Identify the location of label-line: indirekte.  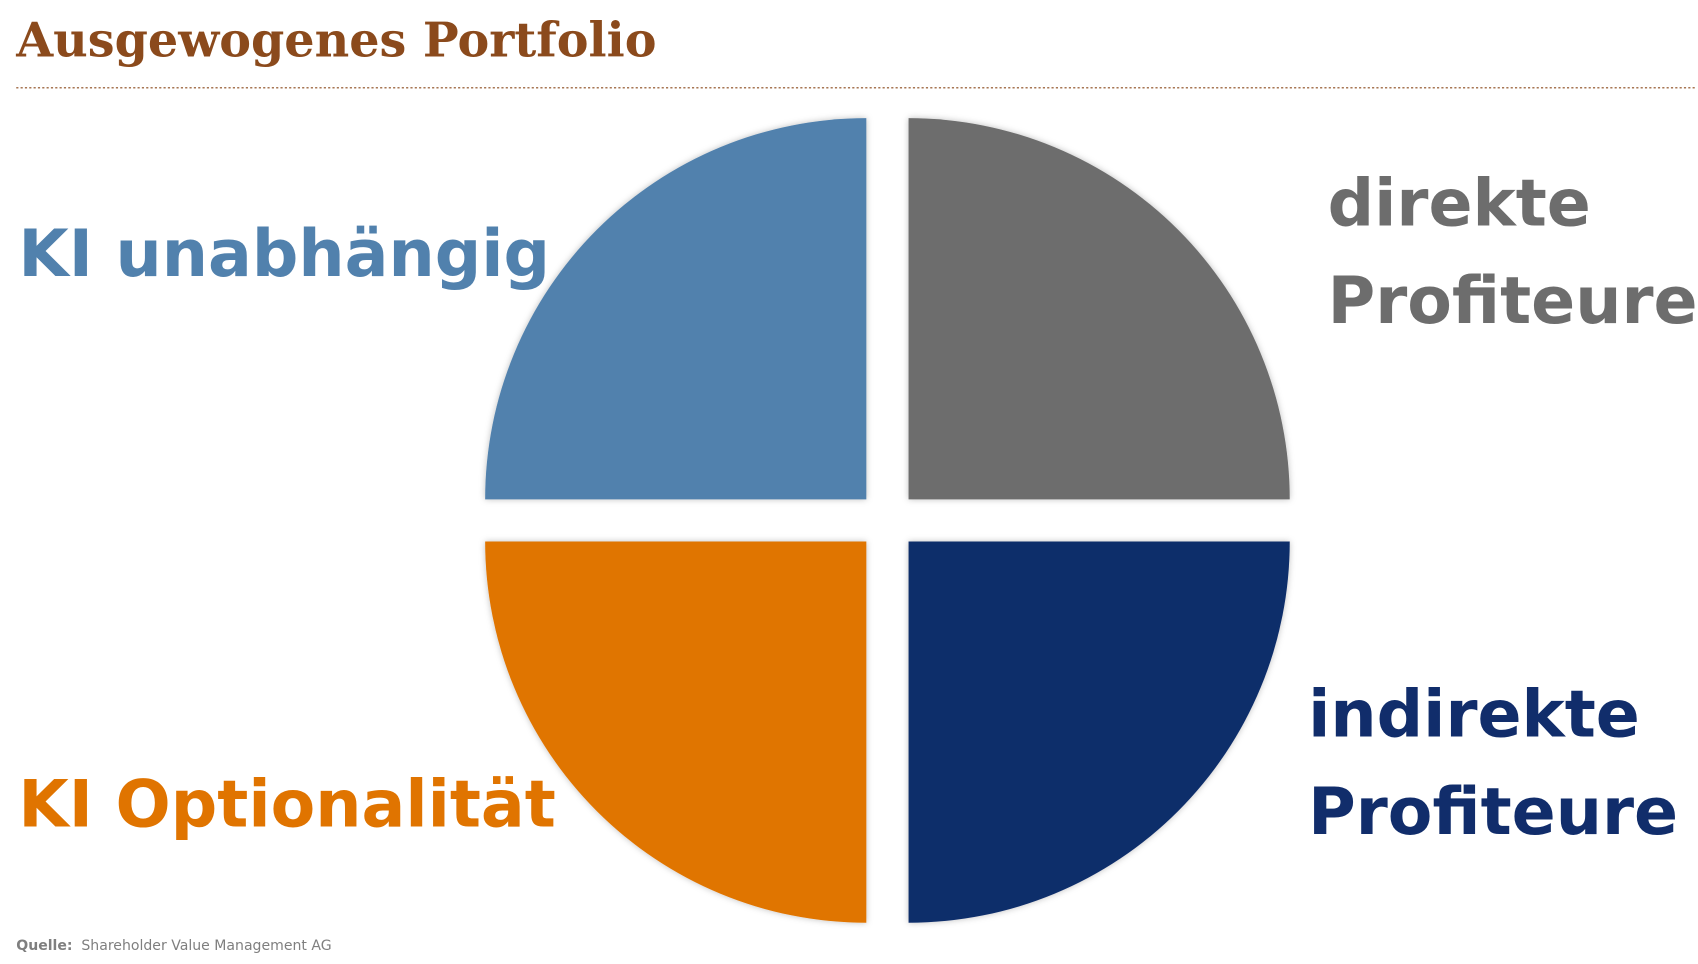
(1474, 714).